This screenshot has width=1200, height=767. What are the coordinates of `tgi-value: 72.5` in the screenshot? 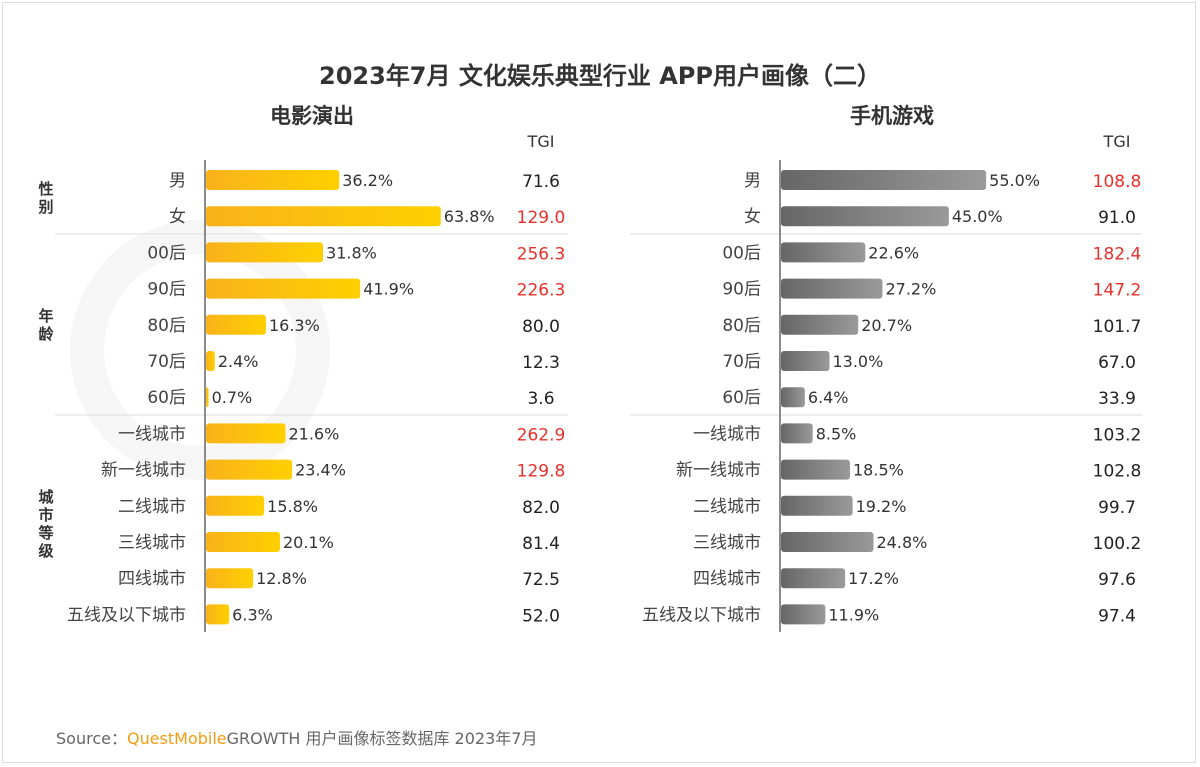 It's located at (541, 580).